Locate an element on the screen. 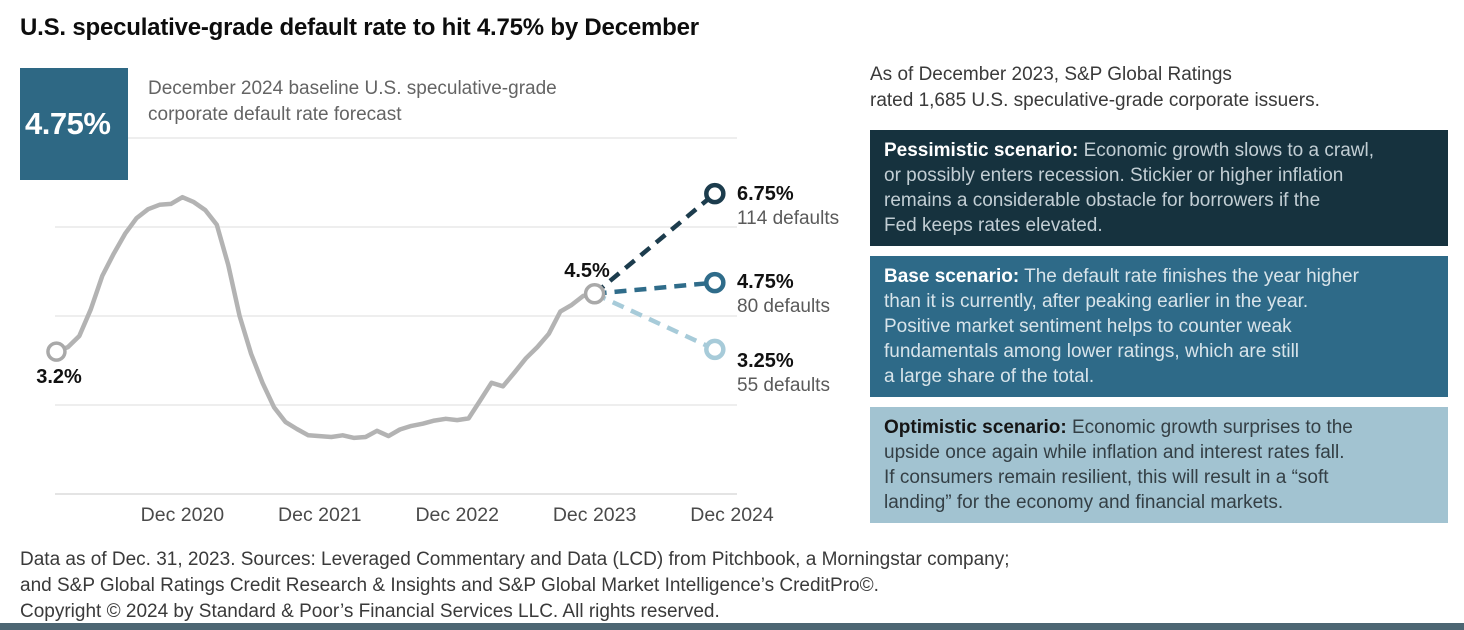 The image size is (1464, 630). start-marker is located at coordinates (56, 351).